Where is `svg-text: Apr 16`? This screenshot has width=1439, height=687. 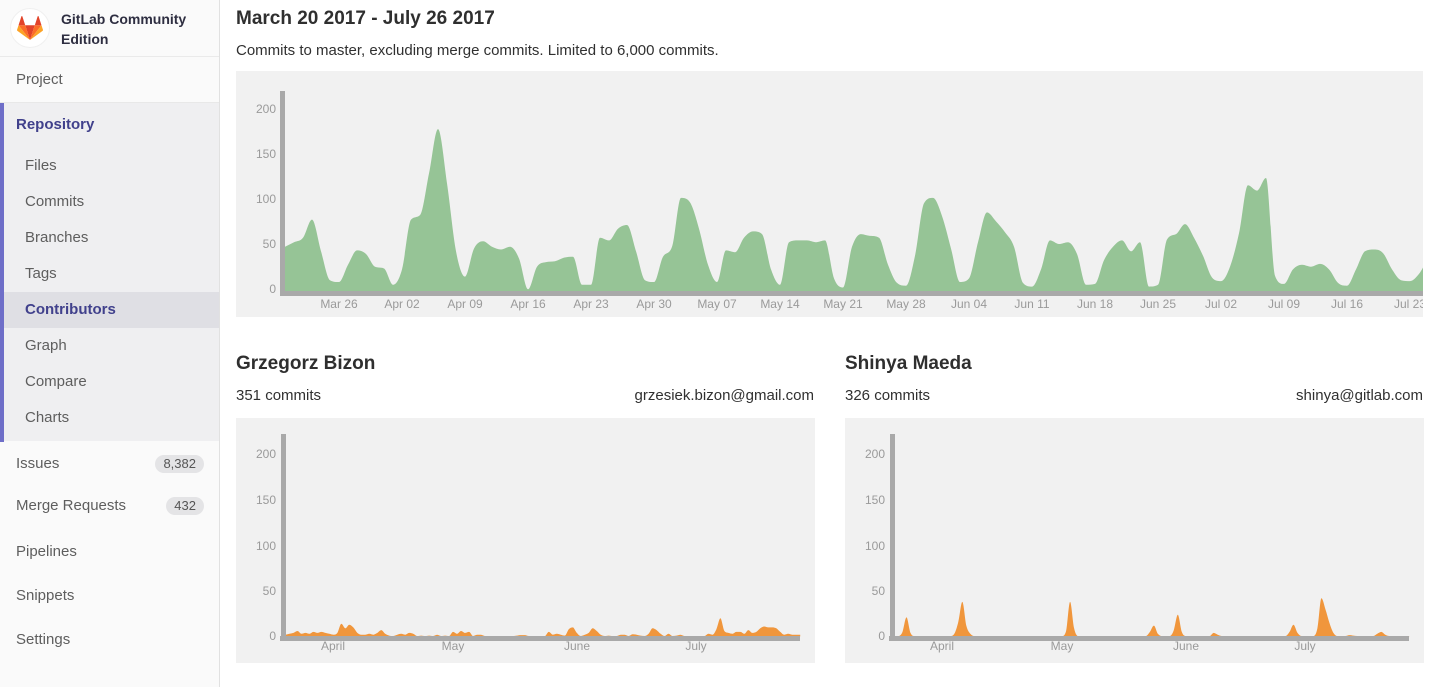
svg-text: Apr 16 is located at coordinates (528, 304).